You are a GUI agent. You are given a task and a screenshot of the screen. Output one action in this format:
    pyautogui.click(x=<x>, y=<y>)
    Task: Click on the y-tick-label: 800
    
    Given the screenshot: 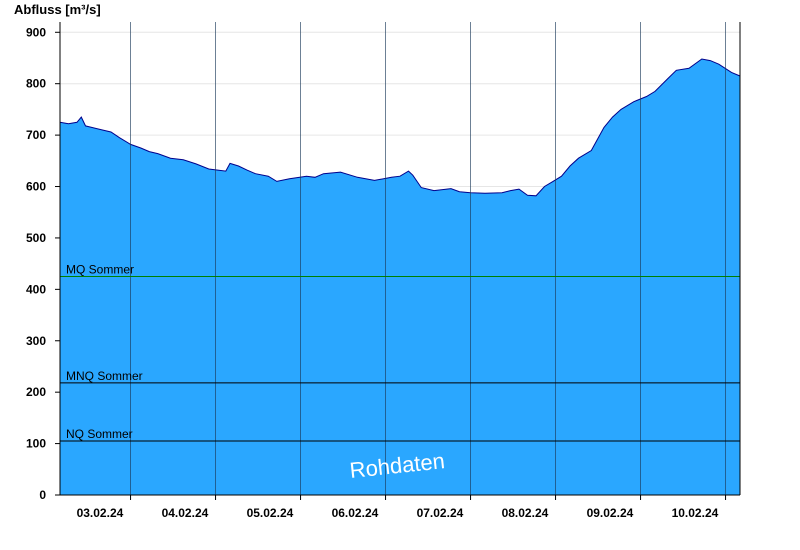 What is the action you would take?
    pyautogui.click(x=36, y=84)
    